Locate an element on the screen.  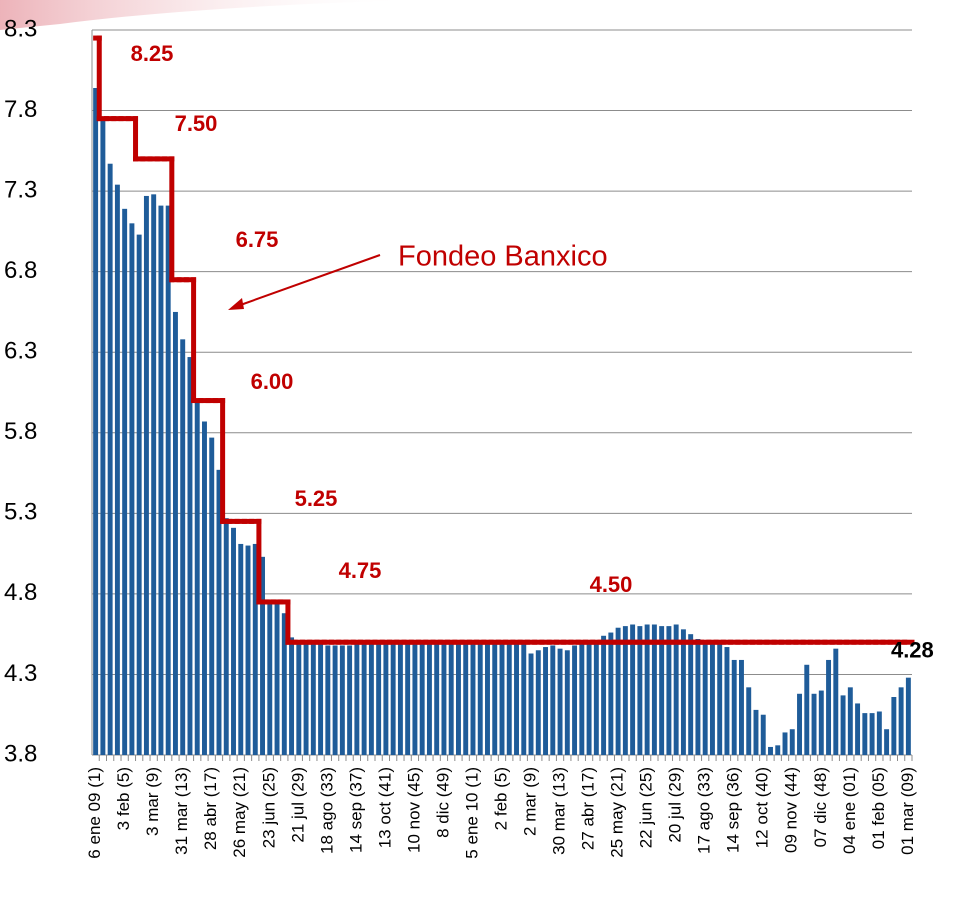
y-tick-label: 8.3 is located at coordinates (20, 28).